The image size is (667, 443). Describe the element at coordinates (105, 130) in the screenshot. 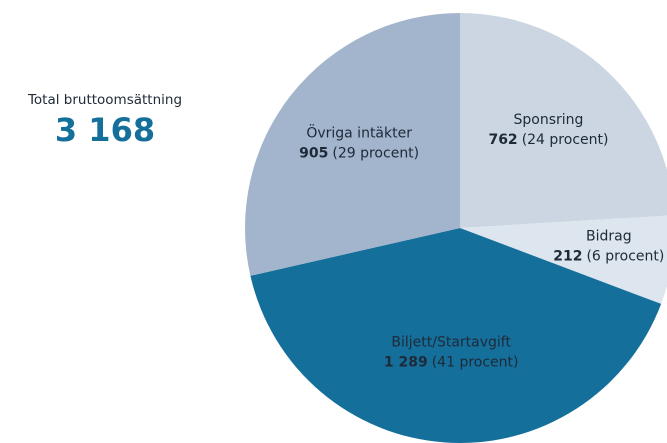

I see `total-value: 3 168` at that location.